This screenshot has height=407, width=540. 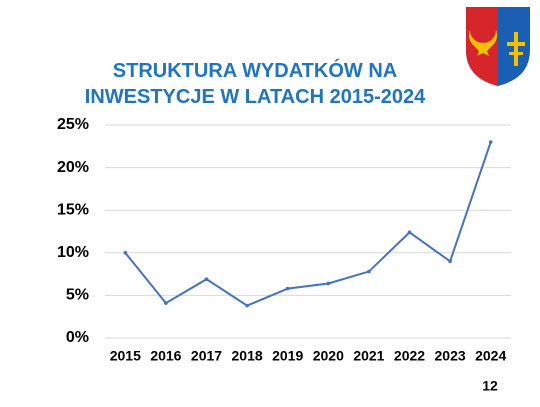 I want to click on x-tick-label: 2020, so click(x=328, y=356).